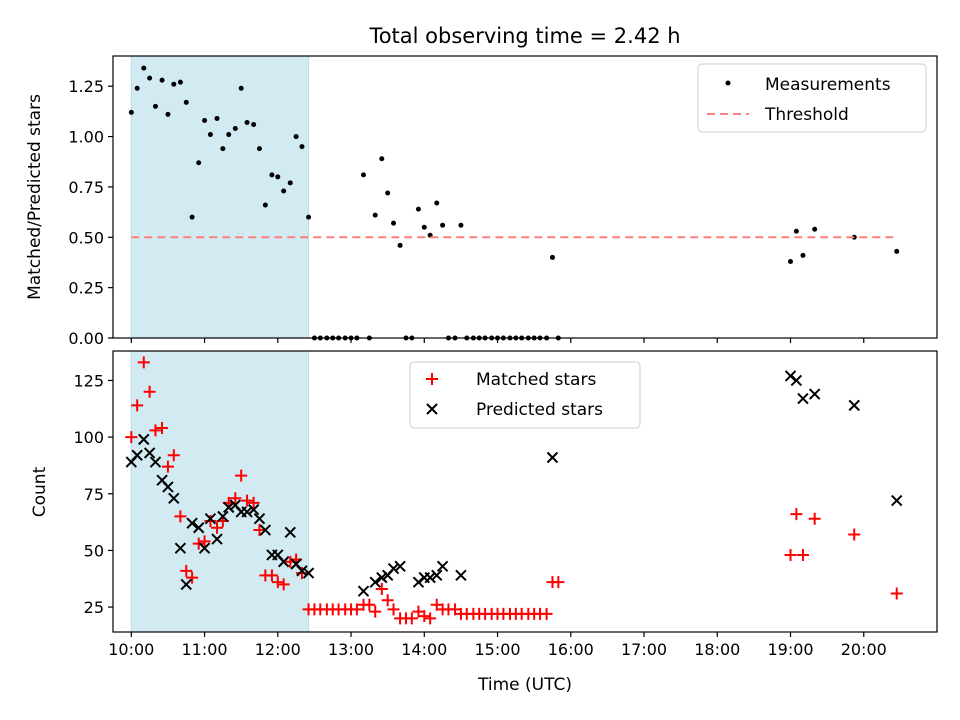 This screenshot has width=960, height=720. What do you see at coordinates (86, 237) in the screenshot?
I see `y-tick-label: 0.50` at bounding box center [86, 237].